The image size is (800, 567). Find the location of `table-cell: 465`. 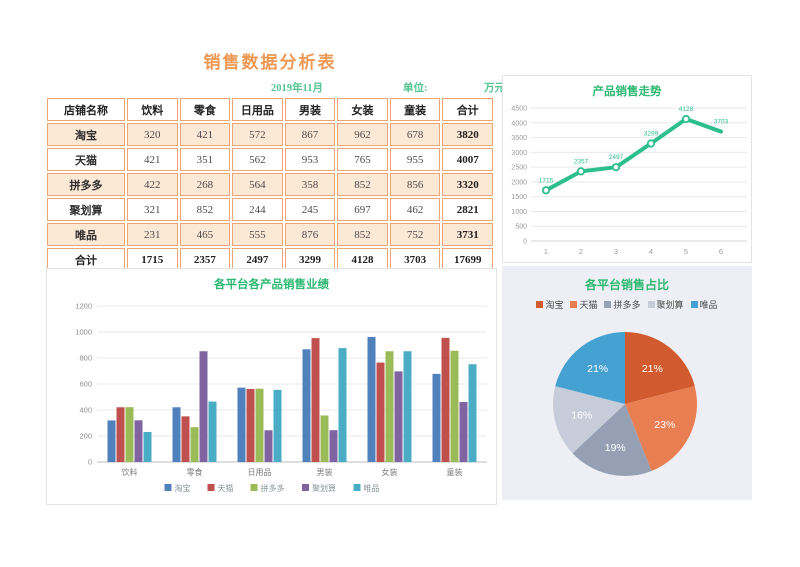

table-cell: 465 is located at coordinates (205, 234).